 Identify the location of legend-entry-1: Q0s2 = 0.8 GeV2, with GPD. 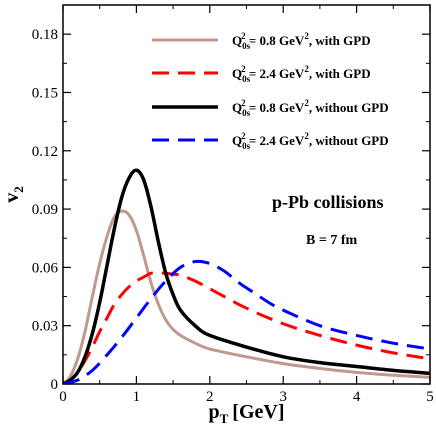
(301, 41).